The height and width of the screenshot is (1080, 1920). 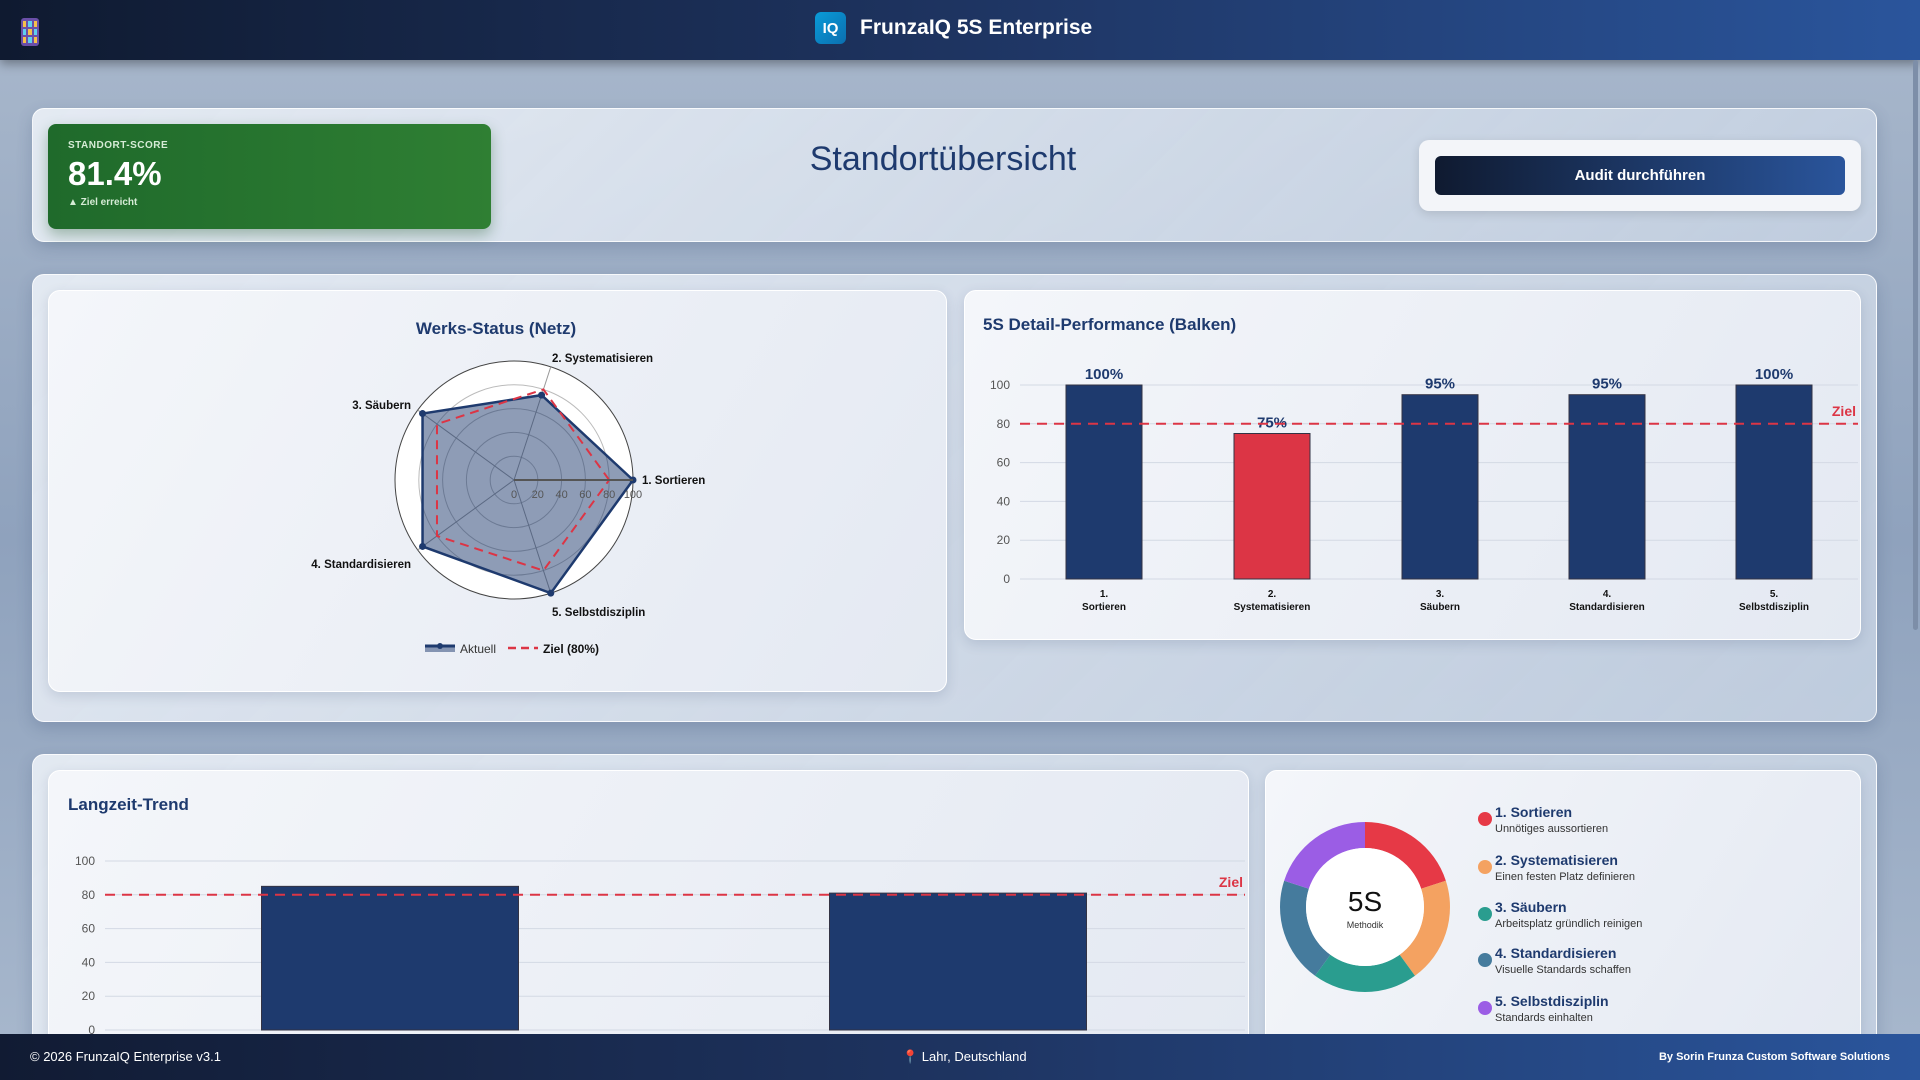 I want to click on legend-title: 5. Selbstdisziplin, so click(x=1552, y=1001).